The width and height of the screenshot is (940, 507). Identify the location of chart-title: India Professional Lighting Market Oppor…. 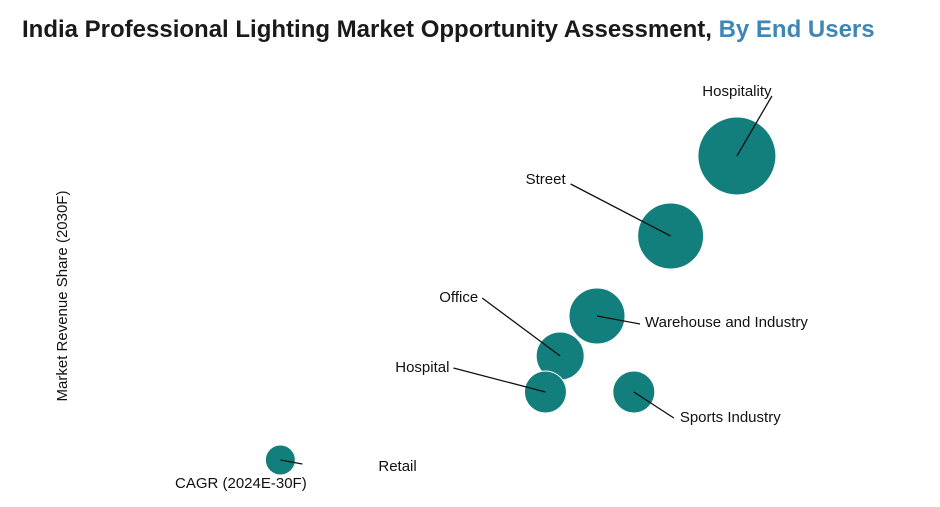
(472, 30).